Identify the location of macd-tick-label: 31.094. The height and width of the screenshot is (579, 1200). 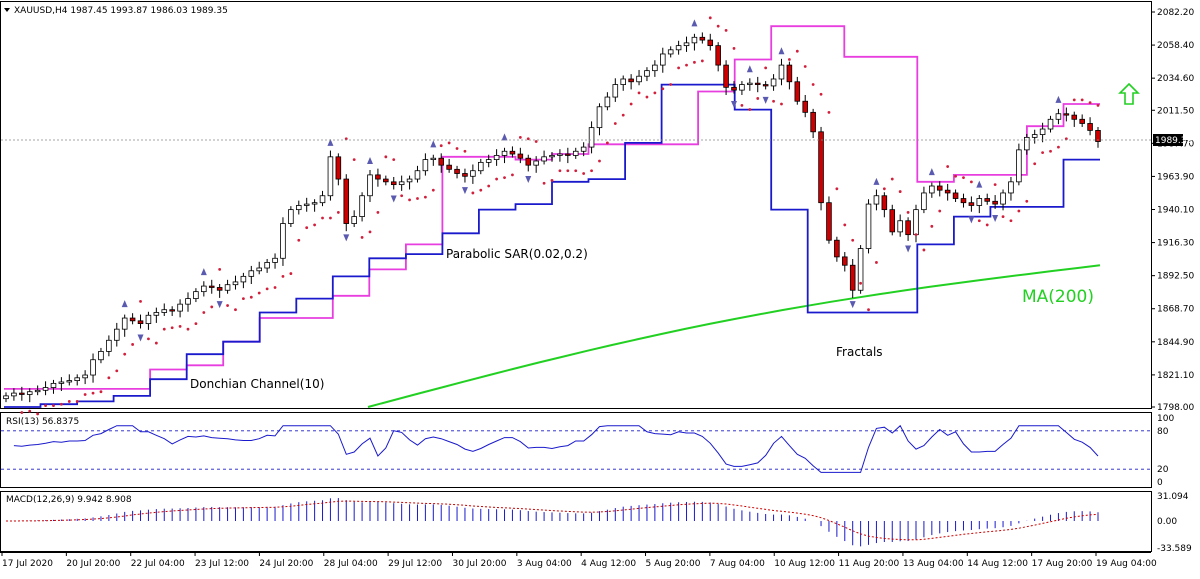
(1173, 497).